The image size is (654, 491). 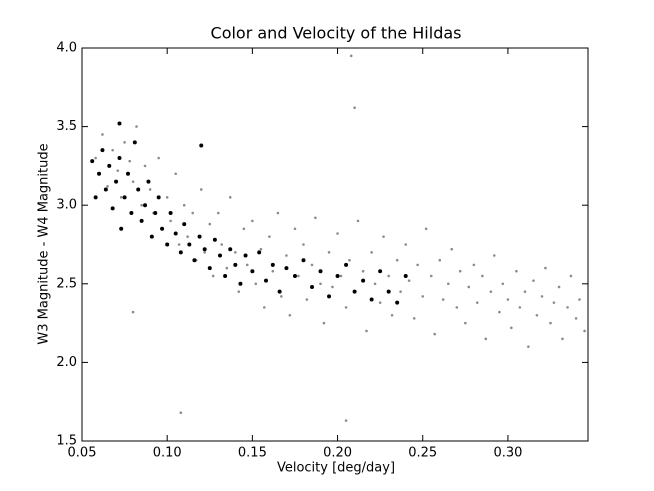 I want to click on chart-title: Color and Velocity of the Hildas, so click(x=336, y=33).